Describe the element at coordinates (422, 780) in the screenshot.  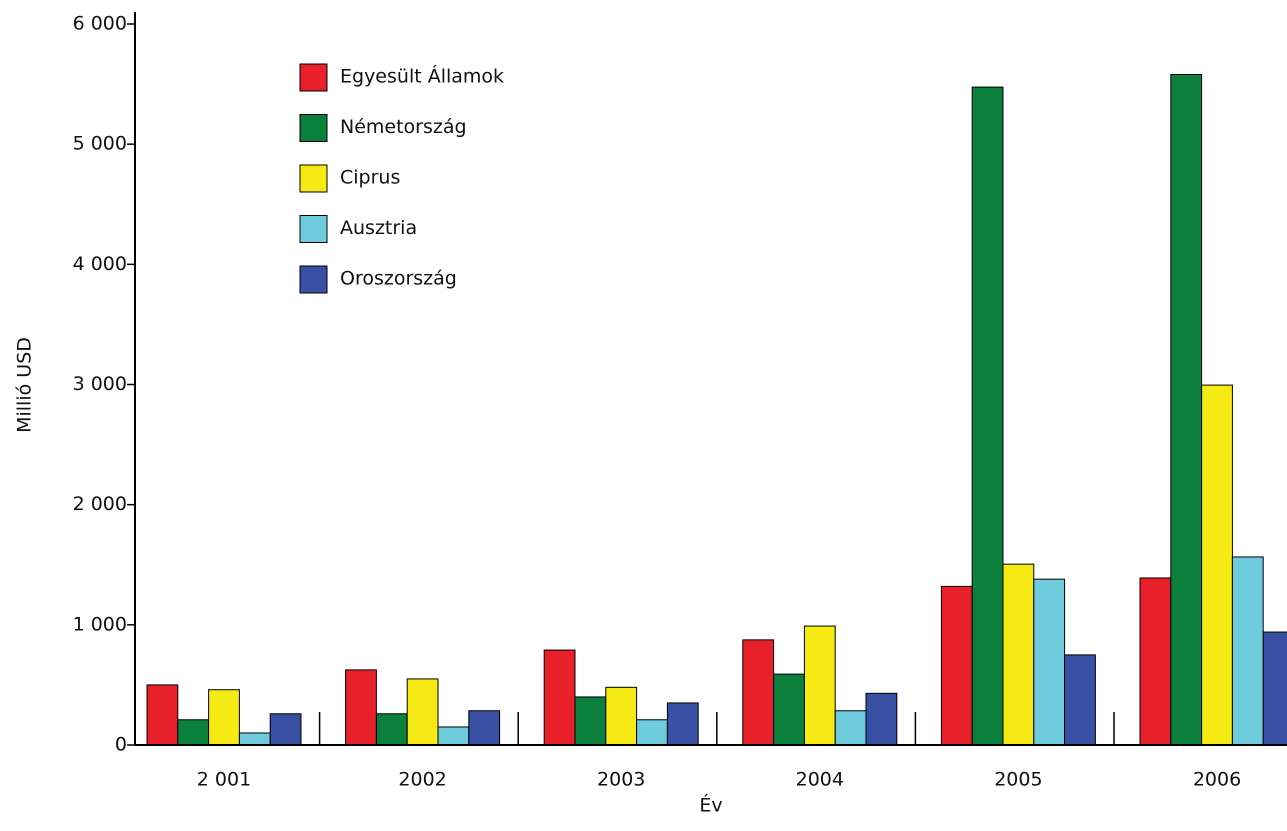
I see `x-tick-label: 2002` at that location.